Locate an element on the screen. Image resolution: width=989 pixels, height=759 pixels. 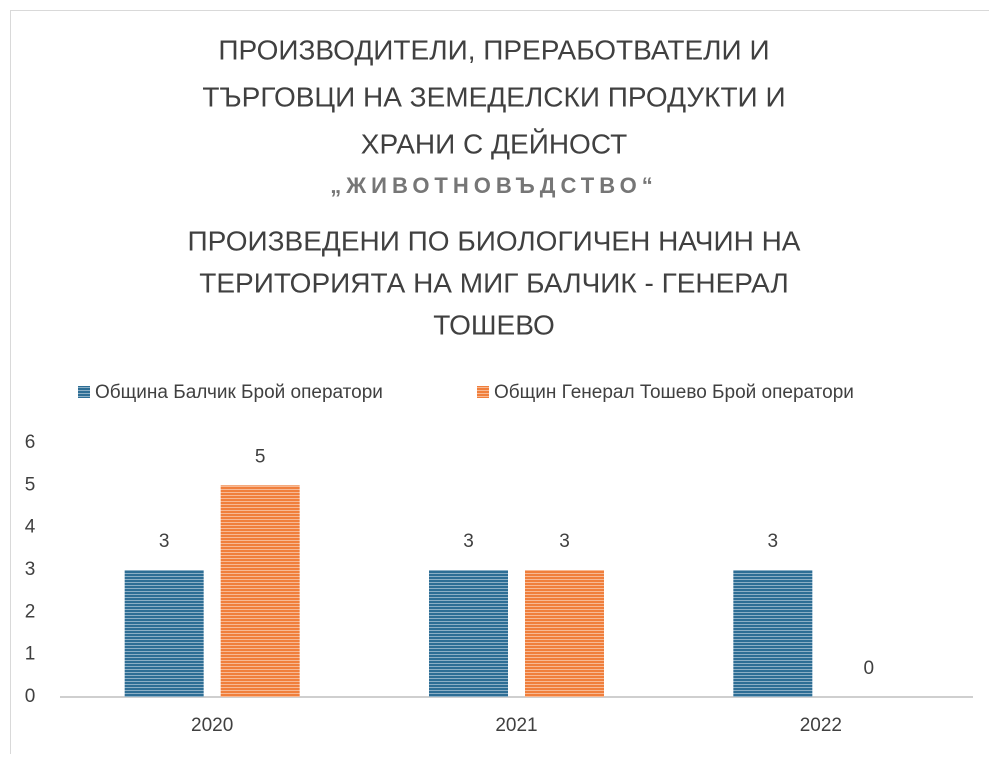
y-tick-label: 0 is located at coordinates (30, 696).